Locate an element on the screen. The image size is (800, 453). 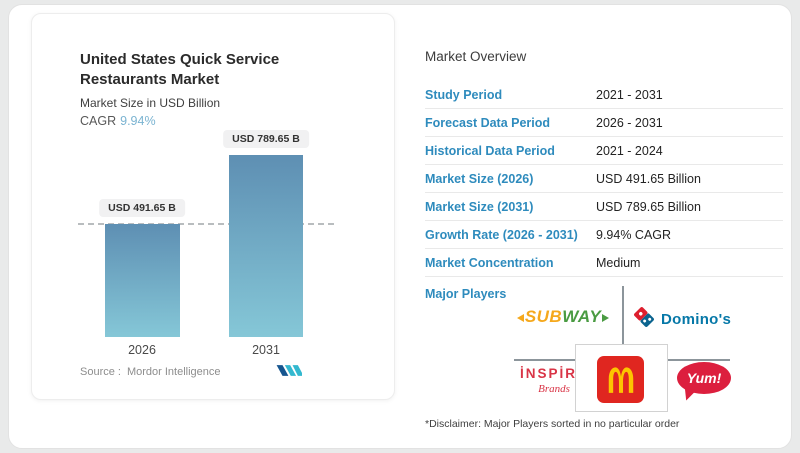
source-row: Source : Mordor Intelligence is located at coordinates (150, 372).